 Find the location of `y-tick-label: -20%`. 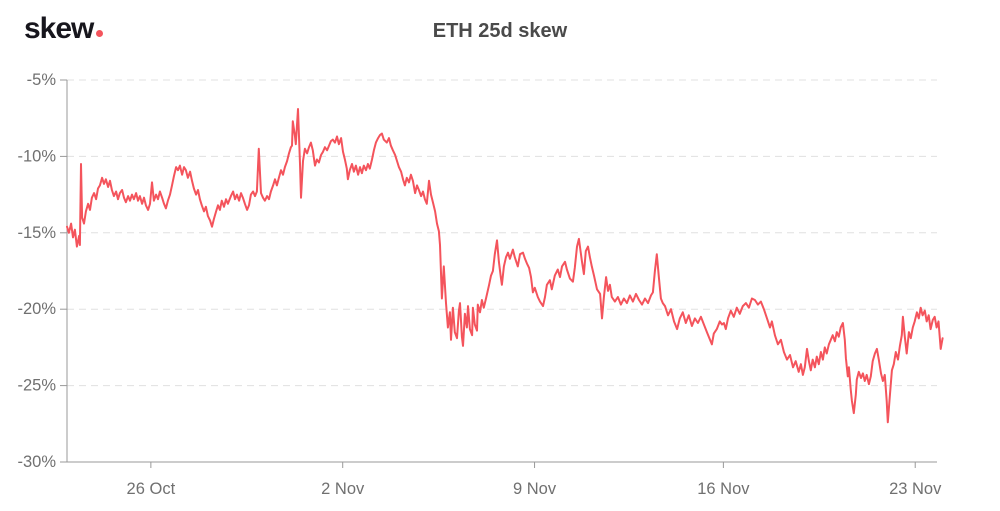

y-tick-label: -20% is located at coordinates (36, 309).